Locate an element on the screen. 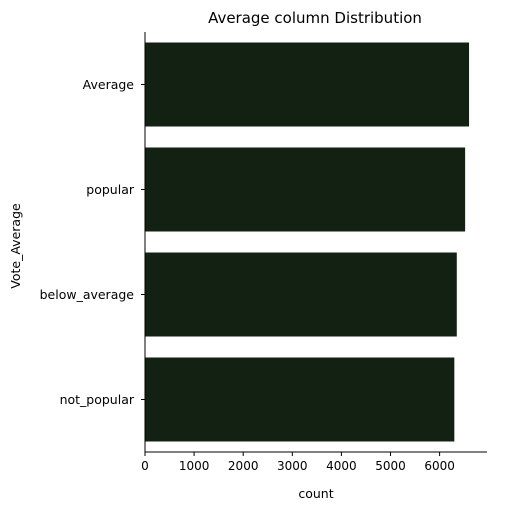  x-ticks-group: 0 1000 2000 3000 4000 5000 6000 is located at coordinates (298, 462).